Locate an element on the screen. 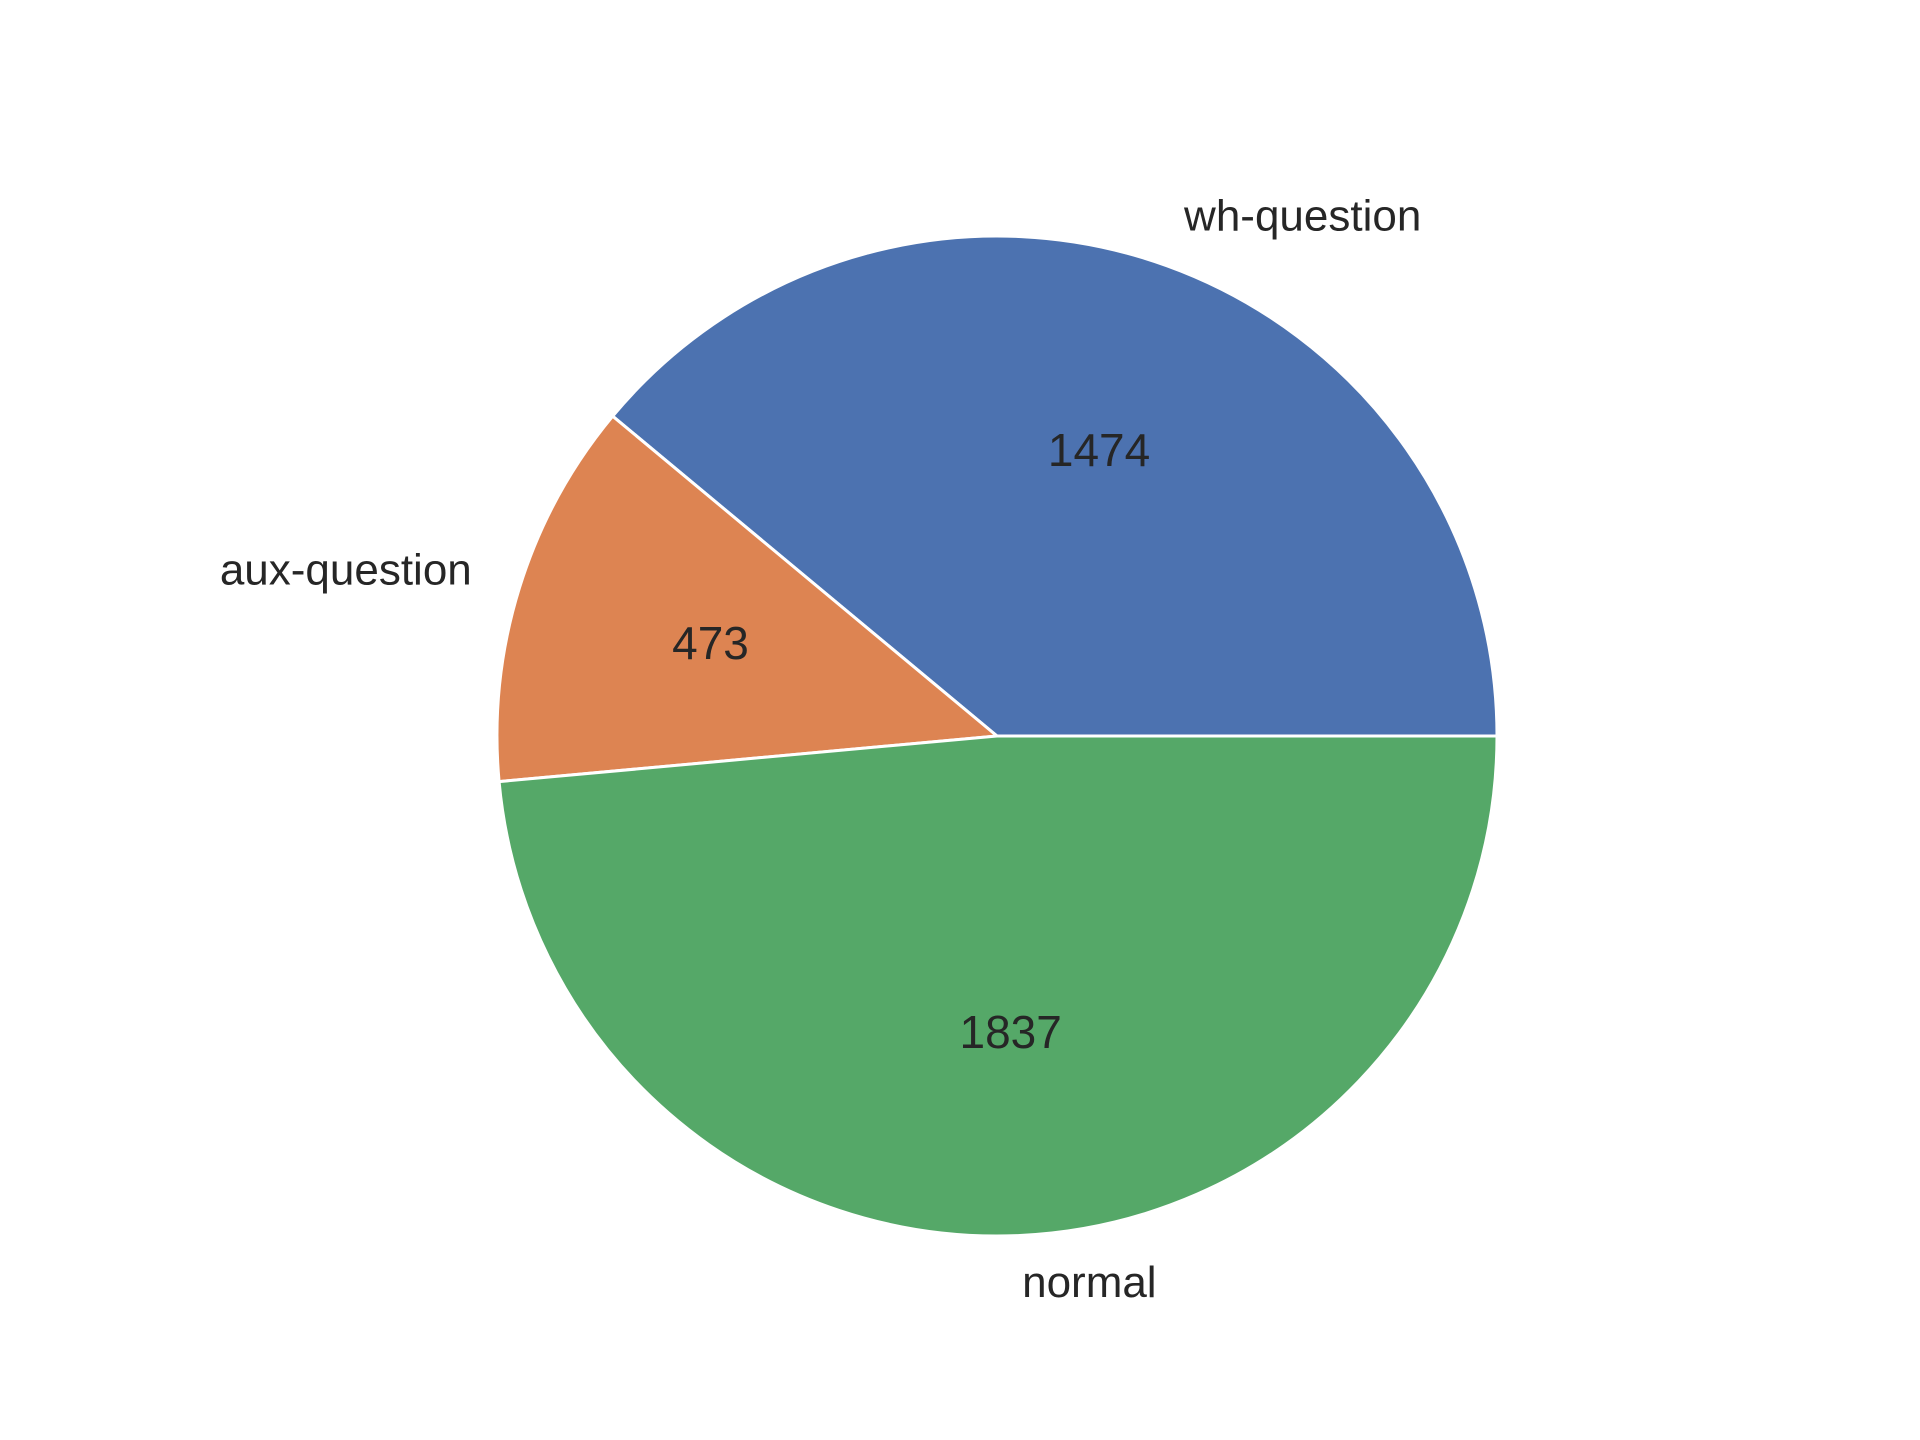 The image size is (1920, 1440). pie-label-normal: normal is located at coordinates (1089, 1282).